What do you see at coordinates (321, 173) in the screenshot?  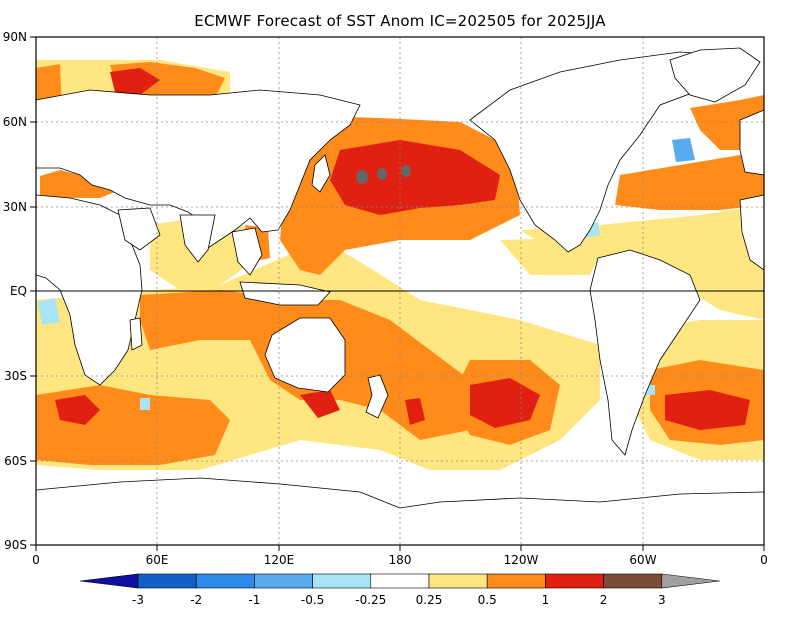 I see `japan` at bounding box center [321, 173].